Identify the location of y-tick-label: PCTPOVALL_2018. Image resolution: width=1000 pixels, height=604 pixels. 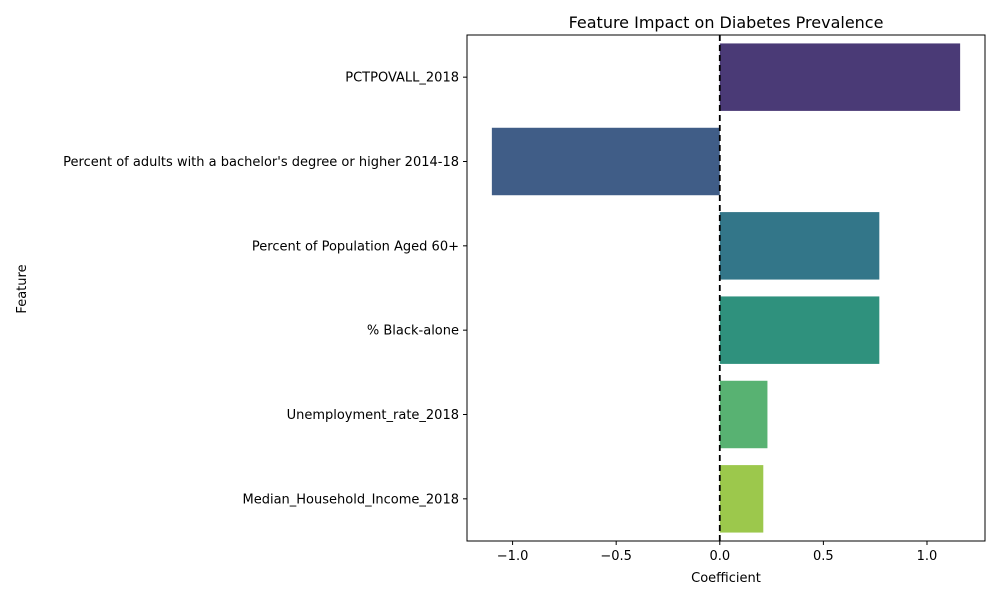
(402, 78).